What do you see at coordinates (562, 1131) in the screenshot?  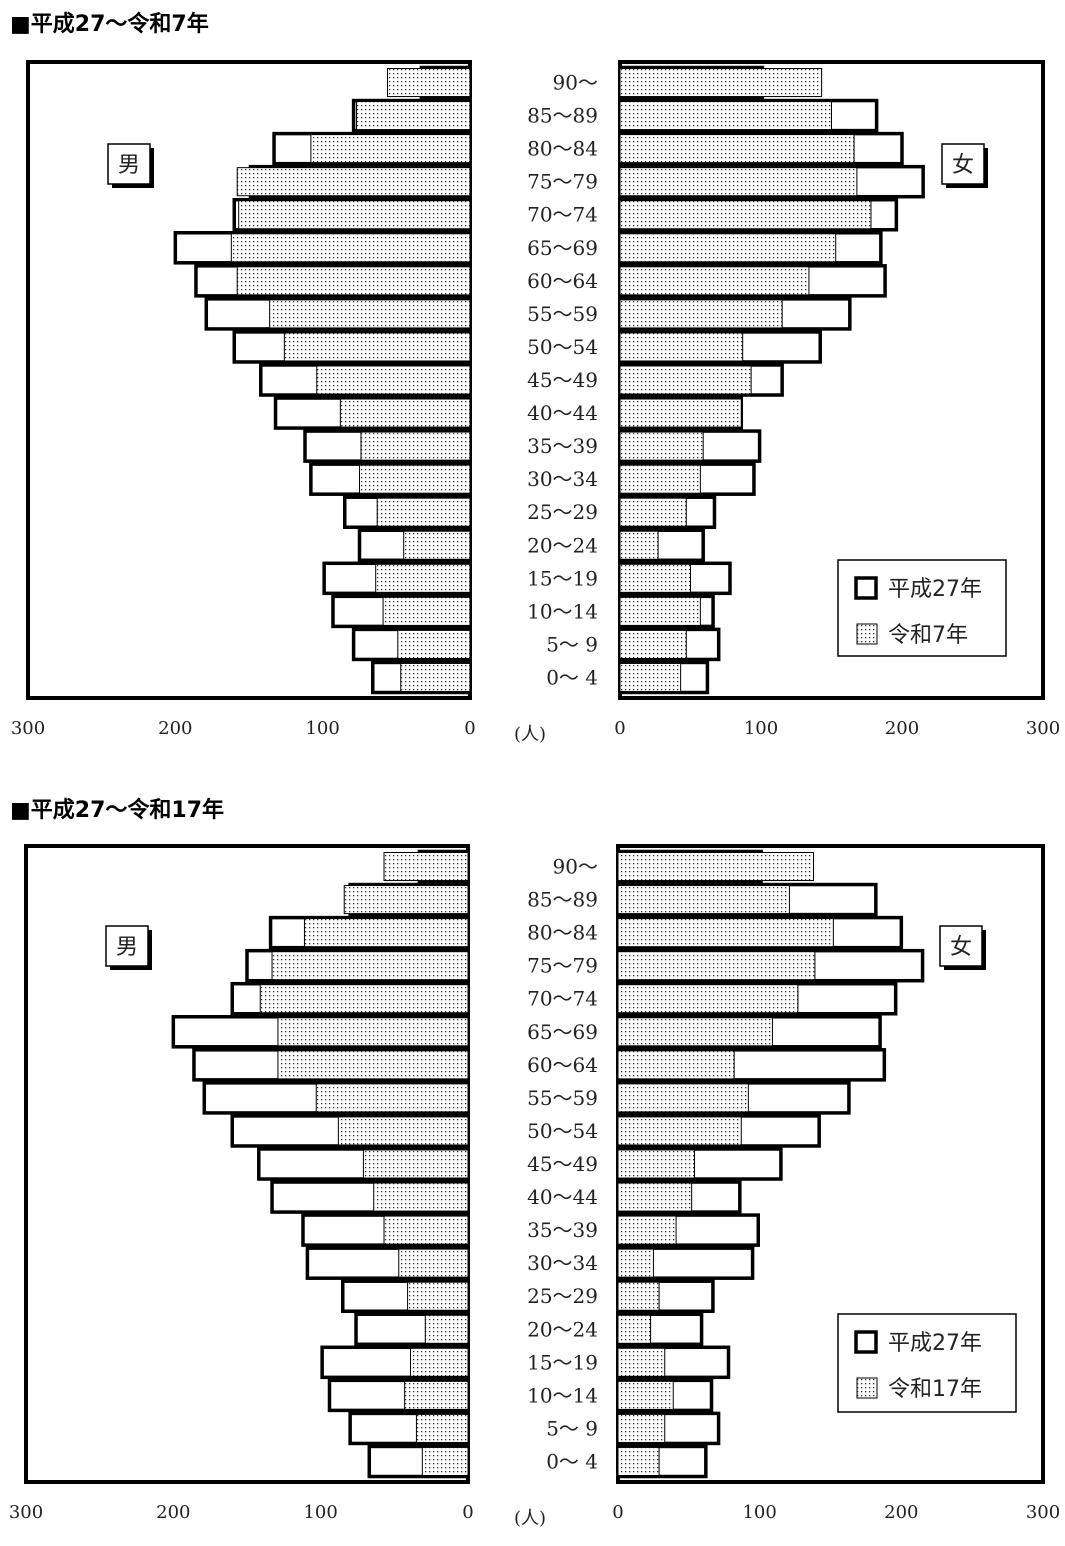 I see `age-group-label: 50～54` at bounding box center [562, 1131].